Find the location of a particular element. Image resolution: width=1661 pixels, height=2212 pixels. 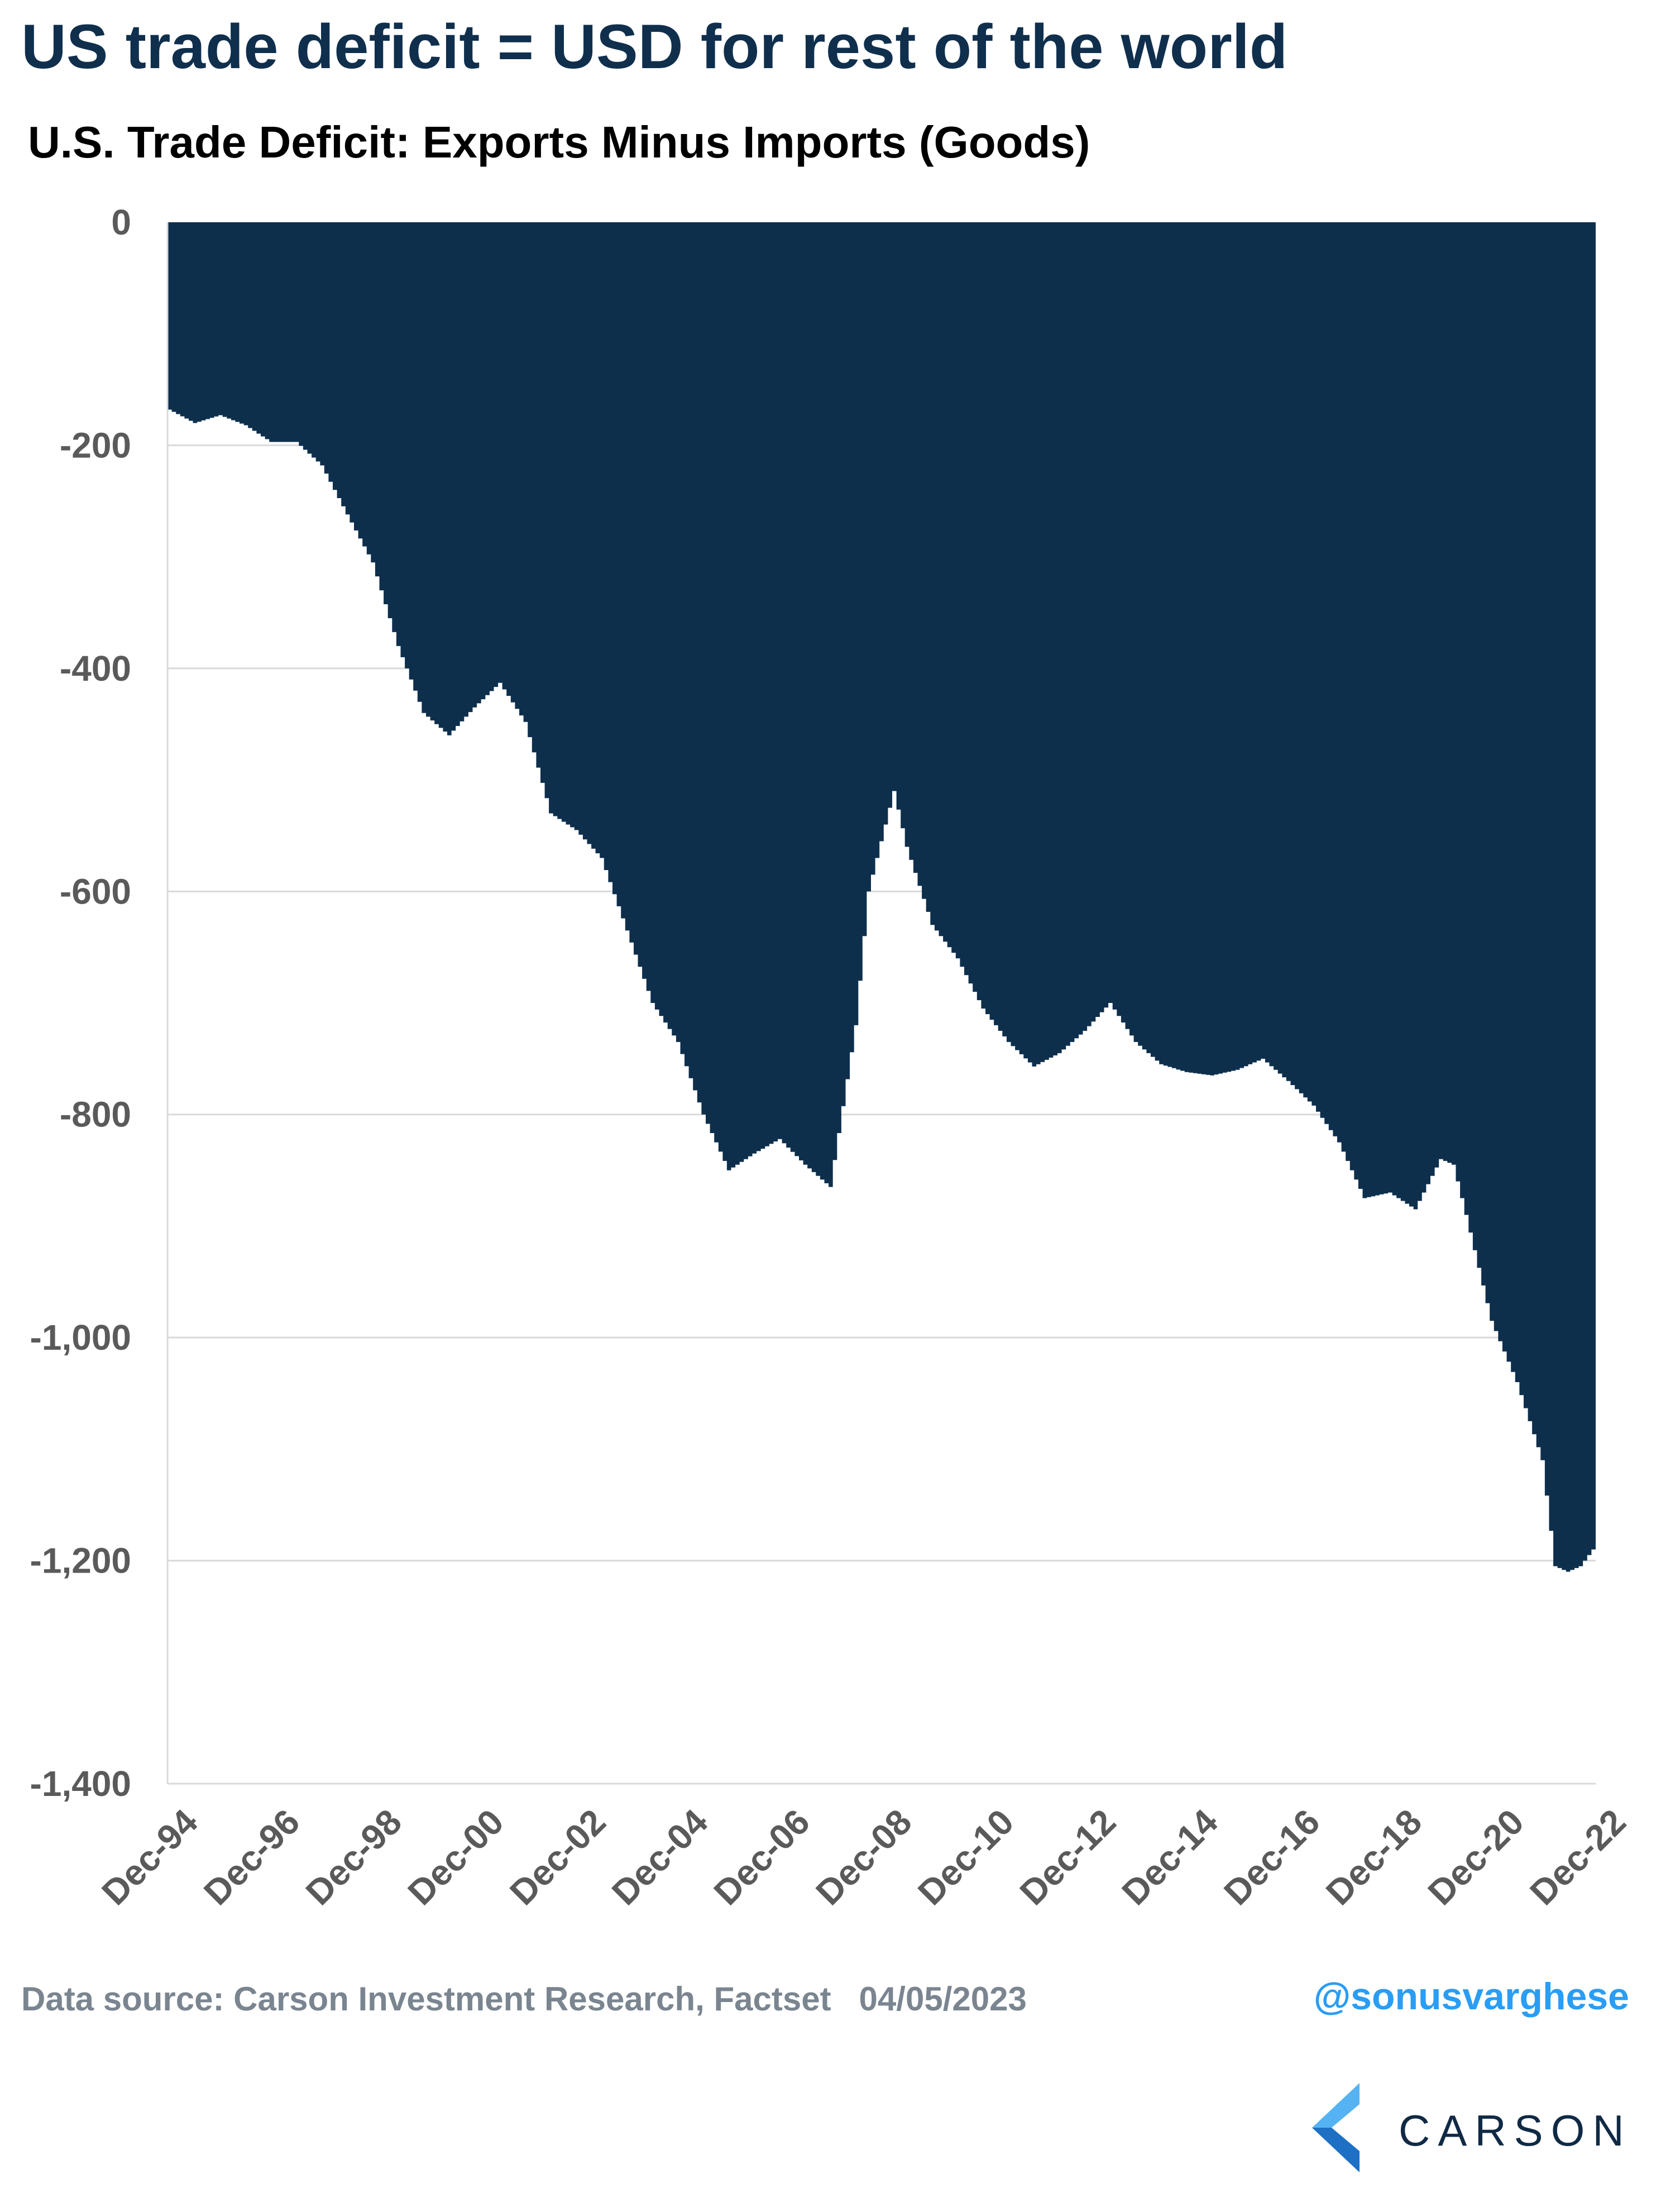

y-tick-label: 0 is located at coordinates (121, 222).